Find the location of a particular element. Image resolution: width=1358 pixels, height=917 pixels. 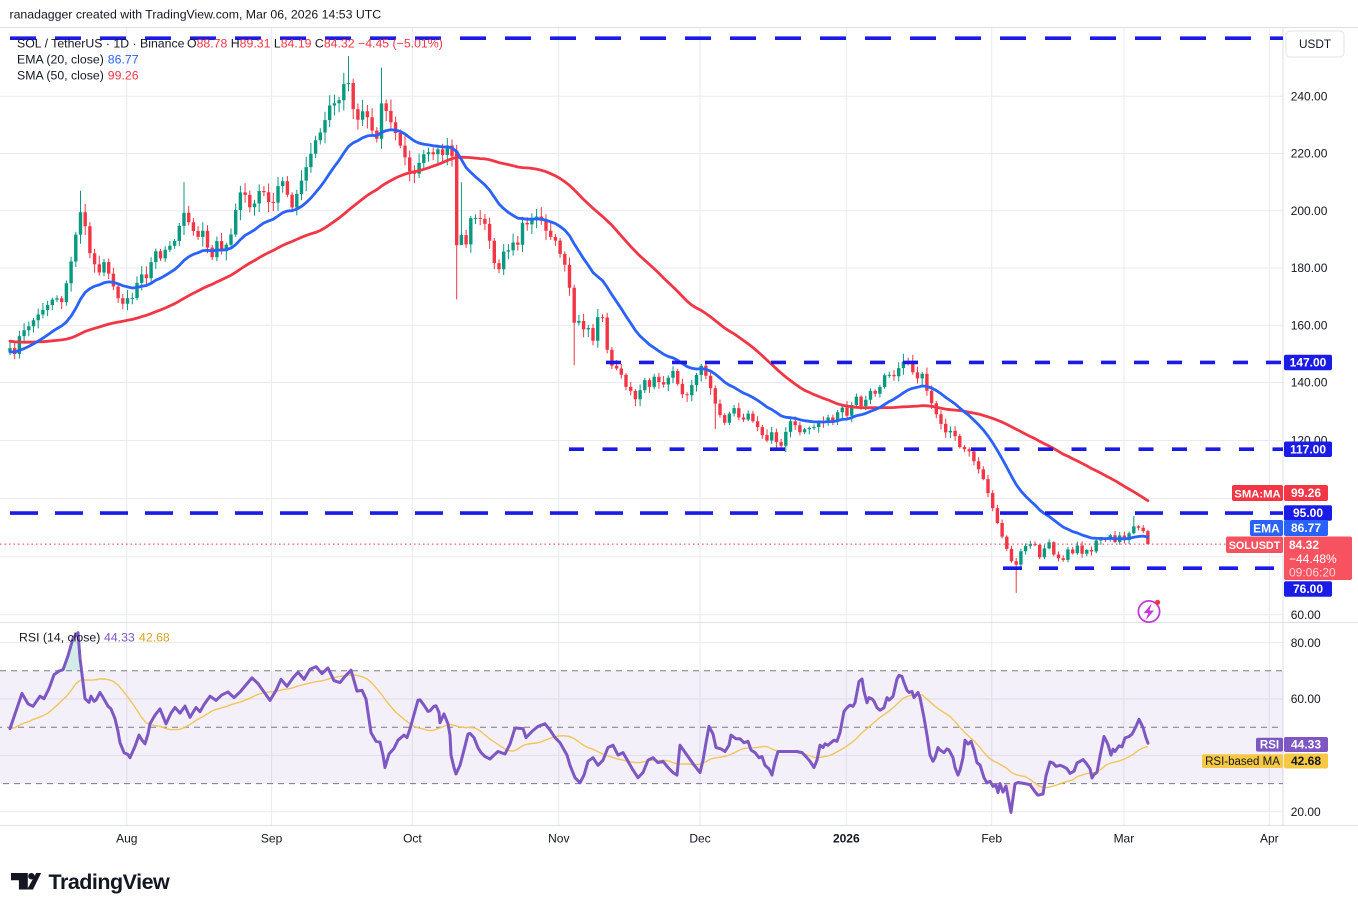

svg-text: RSI is located at coordinates (1269, 746).